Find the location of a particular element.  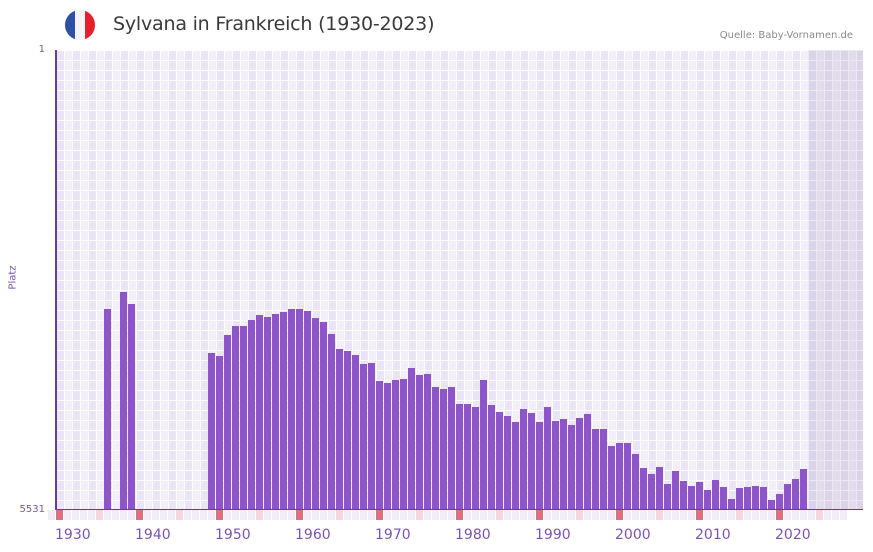

year-marker-1984 is located at coordinates (491, 515).